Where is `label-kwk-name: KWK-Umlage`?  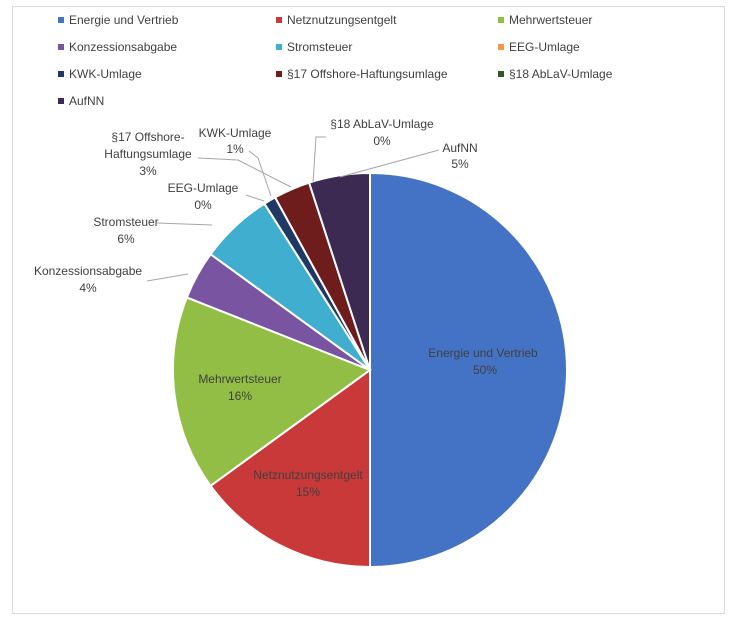 label-kwk-name: KWK-Umlage is located at coordinates (235, 133).